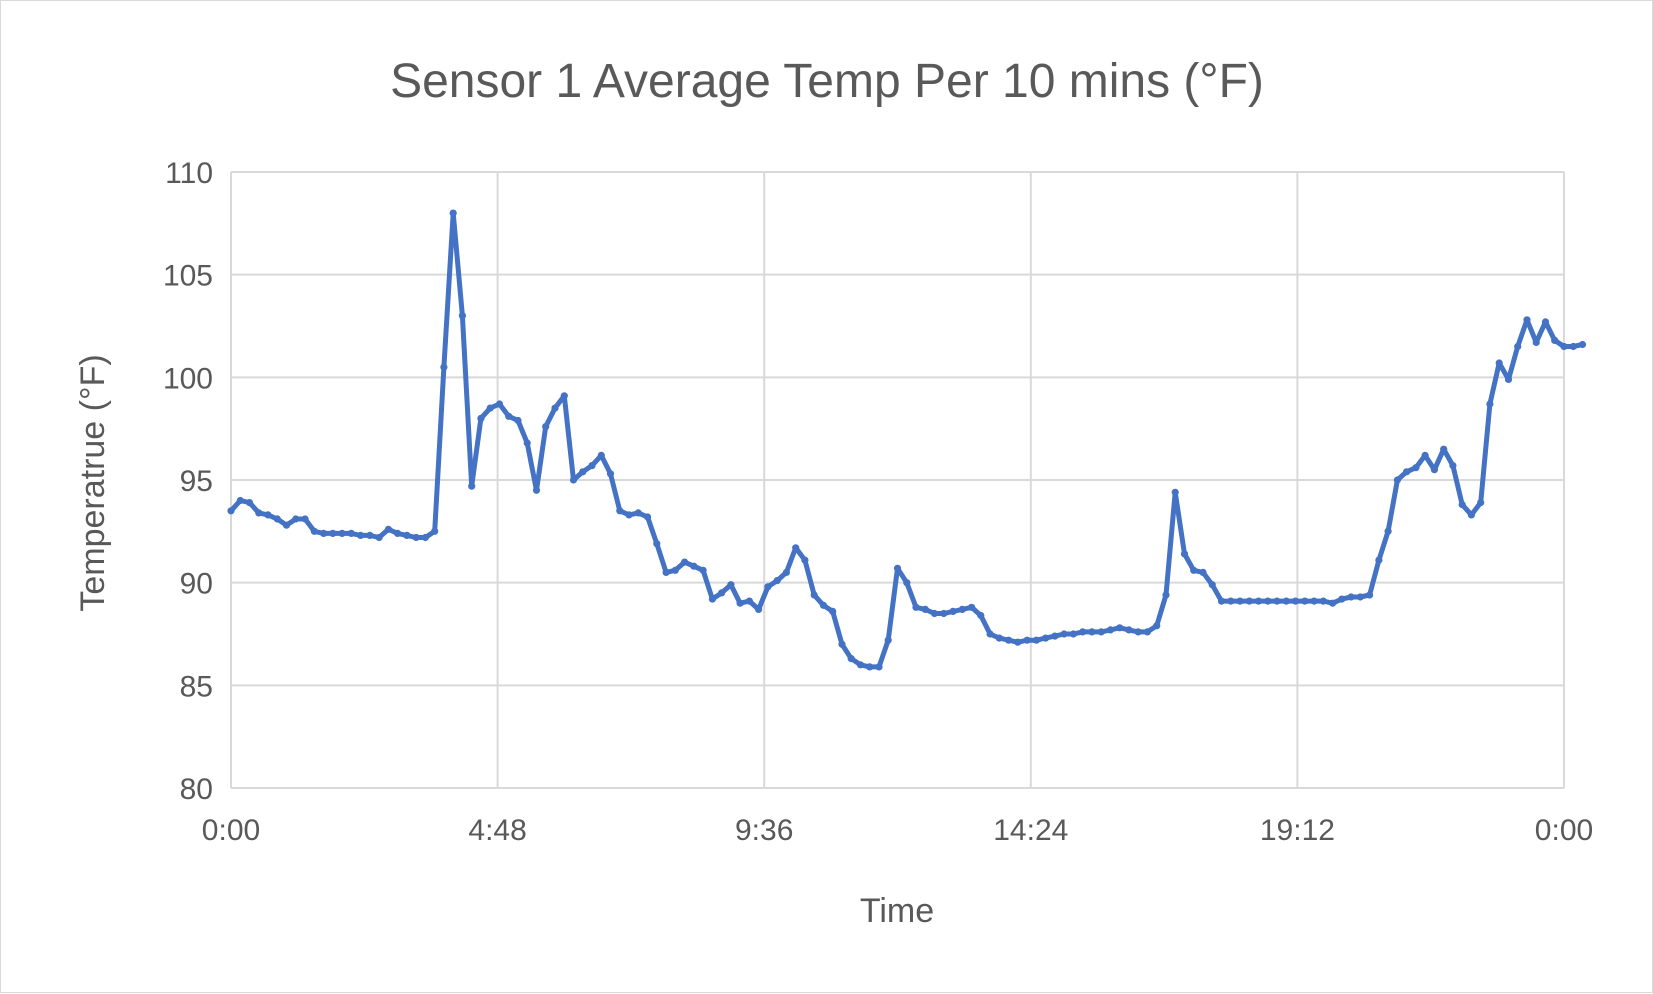 Image resolution: width=1653 pixels, height=994 pixels. What do you see at coordinates (196, 686) in the screenshot?
I see `y-tick-label: 85` at bounding box center [196, 686].